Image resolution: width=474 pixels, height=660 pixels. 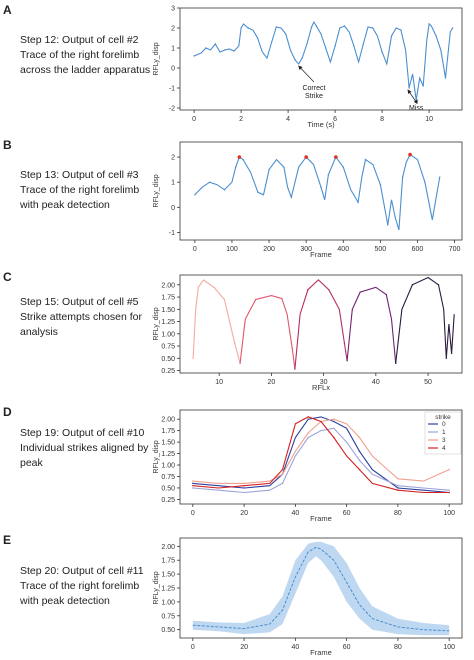 I want to click on desc-line: Step 15: Output of cell #5, so click(x=79, y=302).